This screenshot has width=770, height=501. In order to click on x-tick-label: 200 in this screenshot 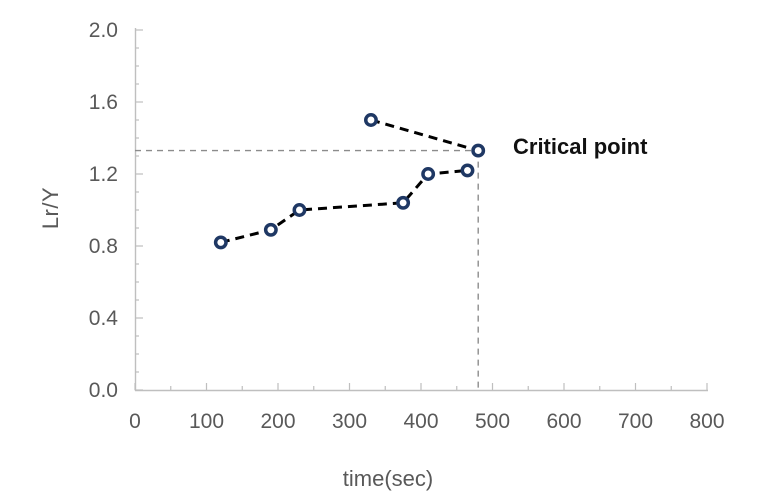, I will do `click(277, 421)`.